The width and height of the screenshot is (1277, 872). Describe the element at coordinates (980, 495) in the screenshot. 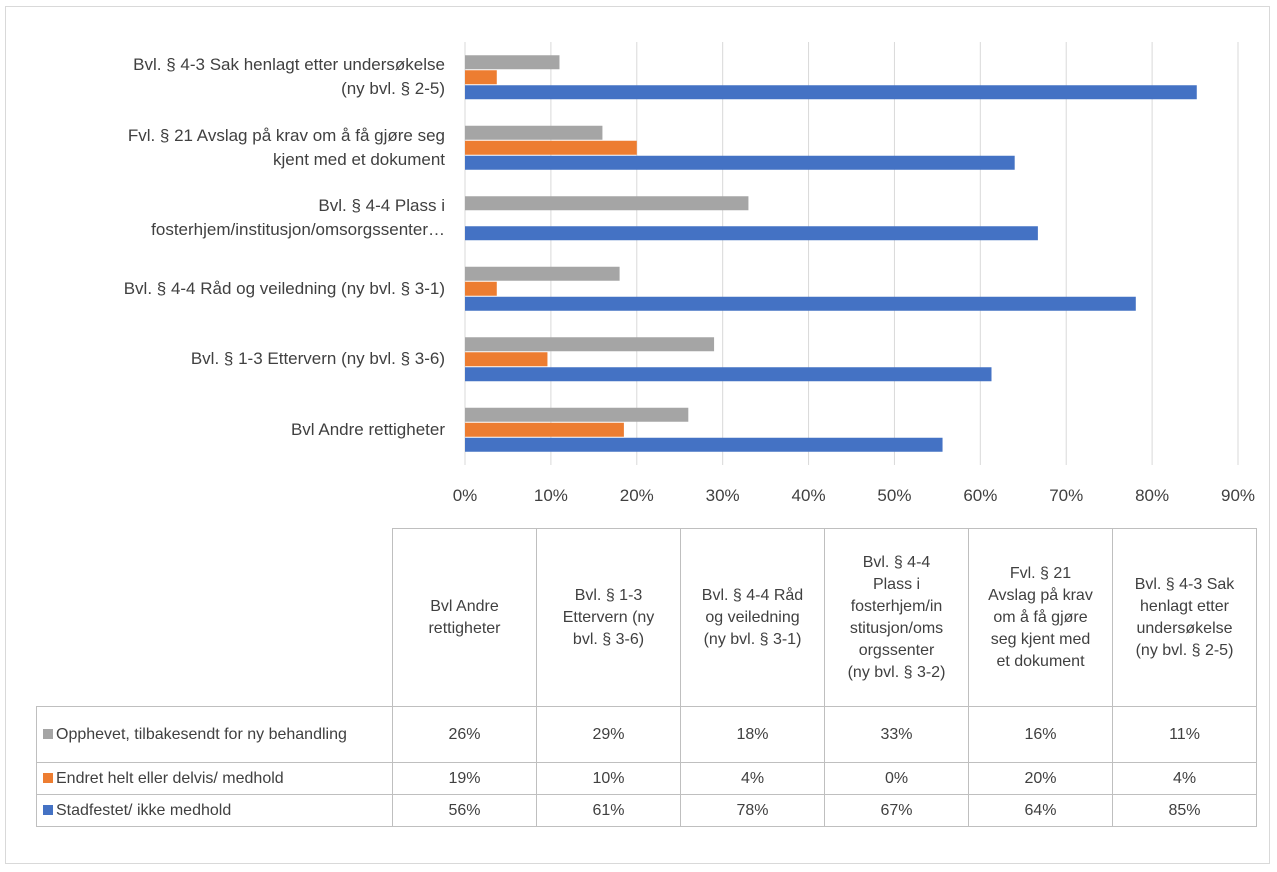

I see `tick-label: 60%` at that location.